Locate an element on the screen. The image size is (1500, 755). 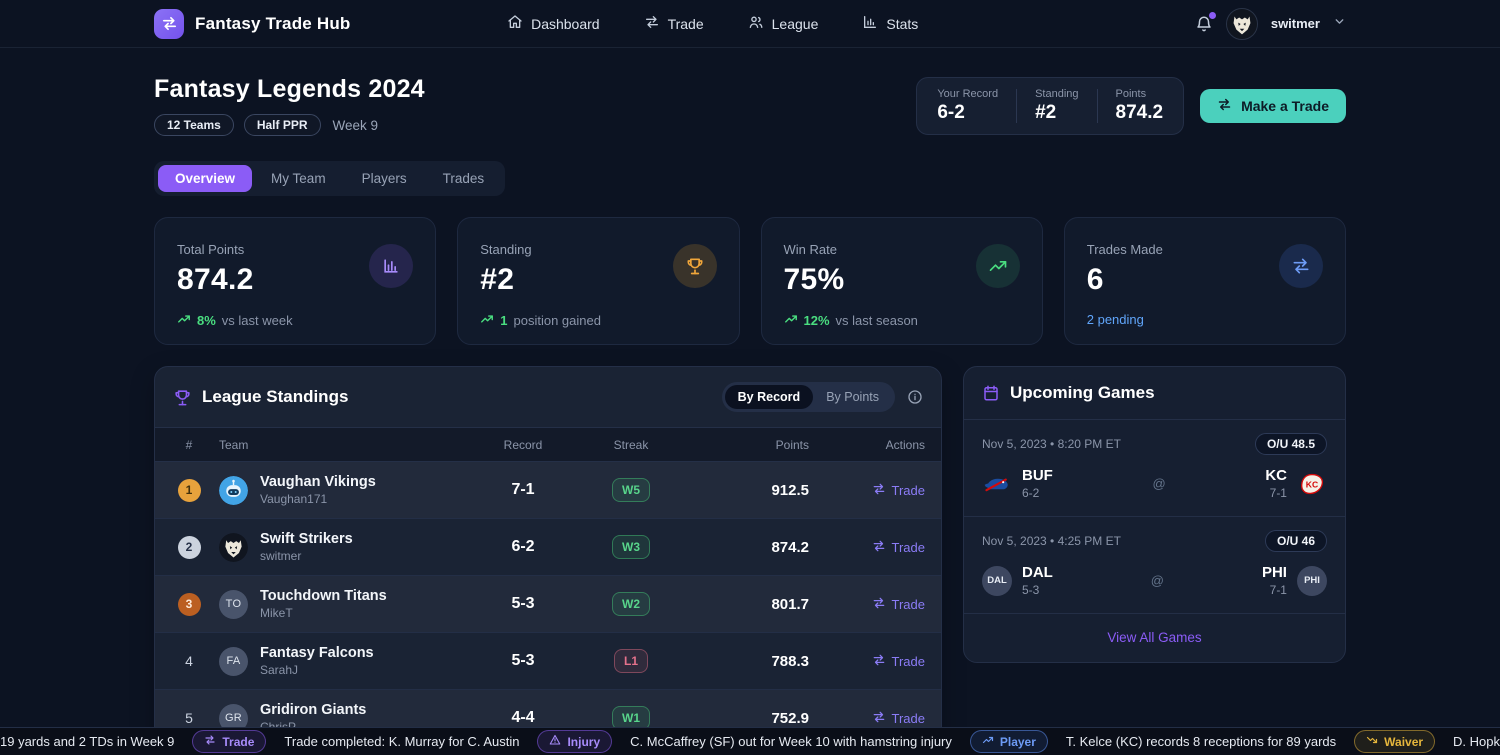
player-badge: Player is located at coordinates (1008, 741).